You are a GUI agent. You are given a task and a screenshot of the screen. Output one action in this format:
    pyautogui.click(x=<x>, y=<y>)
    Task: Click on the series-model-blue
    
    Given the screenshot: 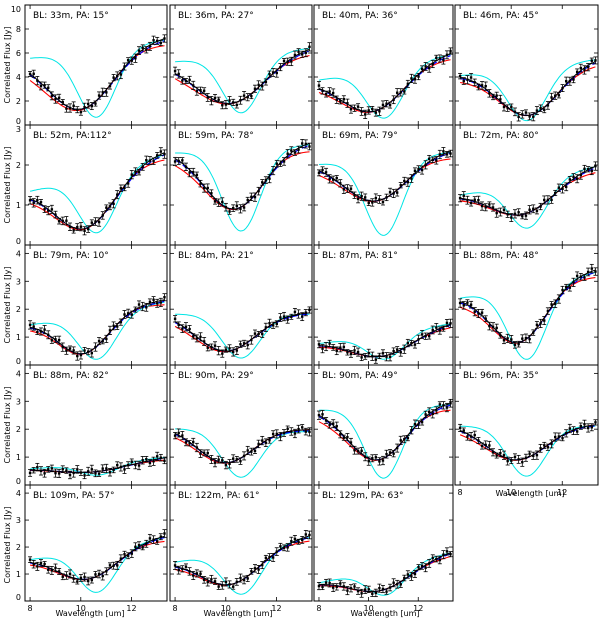 What is the action you would take?
    pyautogui.click(x=527, y=307)
    